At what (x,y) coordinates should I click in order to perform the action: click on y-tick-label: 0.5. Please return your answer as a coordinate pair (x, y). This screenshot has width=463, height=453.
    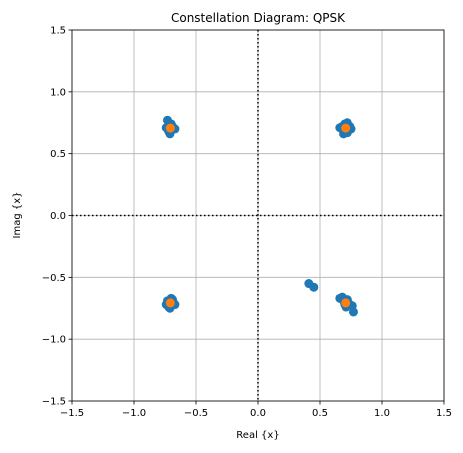
    Looking at the image, I should click on (58, 154).